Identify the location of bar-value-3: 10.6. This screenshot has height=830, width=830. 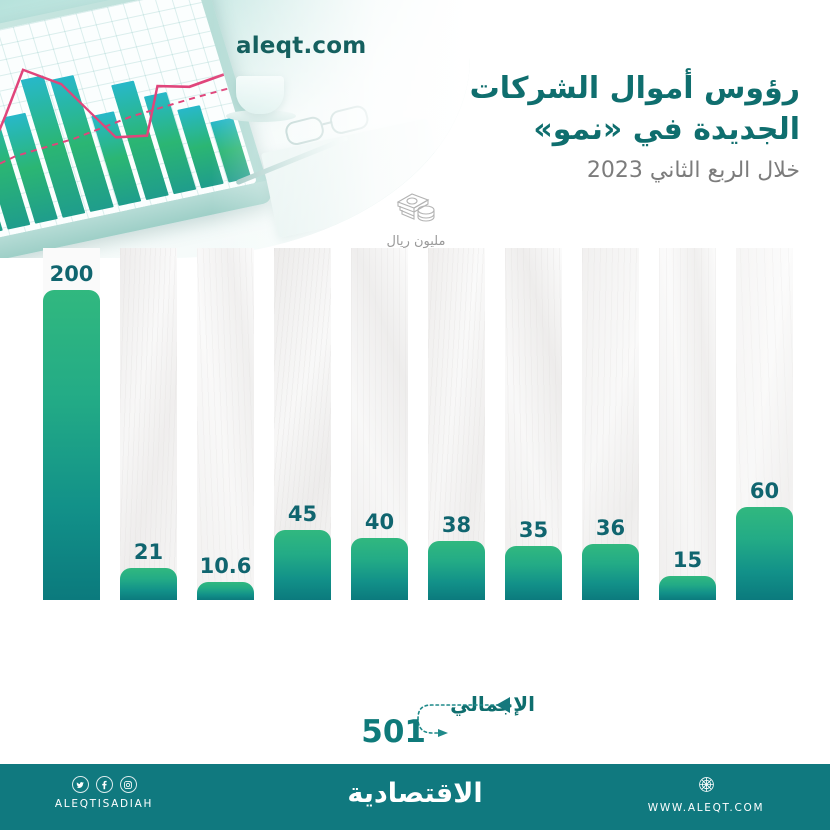
(225, 566).